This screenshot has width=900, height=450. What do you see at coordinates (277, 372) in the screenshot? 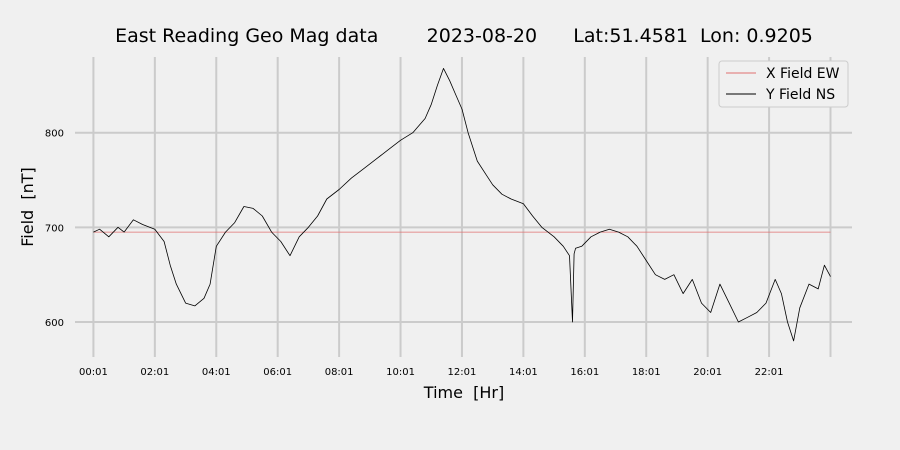
I see `x-tick-label: 06:01` at bounding box center [277, 372].